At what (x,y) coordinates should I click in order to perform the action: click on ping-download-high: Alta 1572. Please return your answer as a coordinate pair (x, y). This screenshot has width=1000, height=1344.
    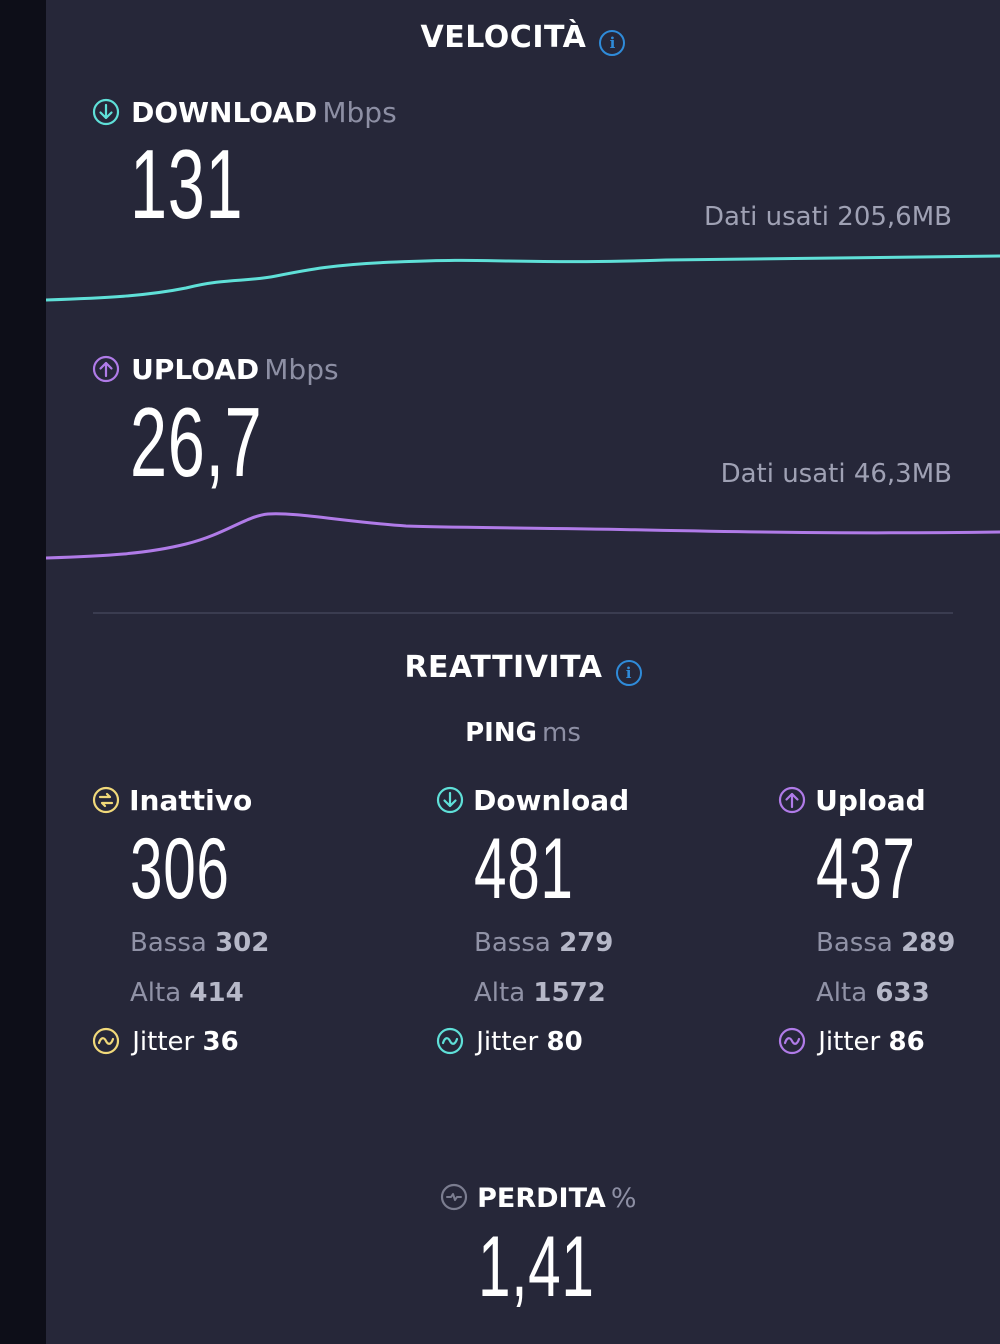
    Looking at the image, I should click on (540, 993).